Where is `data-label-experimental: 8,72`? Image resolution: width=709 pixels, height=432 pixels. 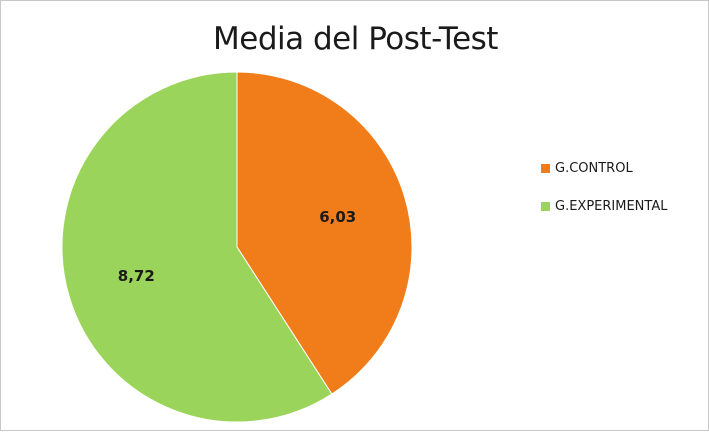 data-label-experimental: 8,72 is located at coordinates (136, 276).